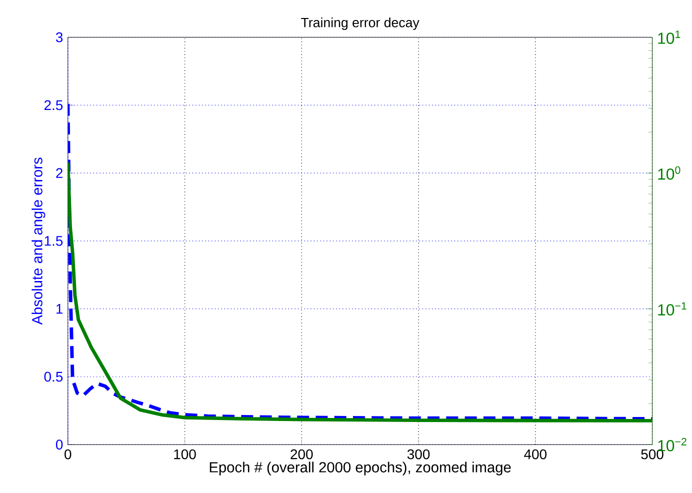 The height and width of the screenshot is (493, 692). I want to click on x-axis-title: Epoch # (overall 2000 epochs), zoomed image, so click(360, 469).